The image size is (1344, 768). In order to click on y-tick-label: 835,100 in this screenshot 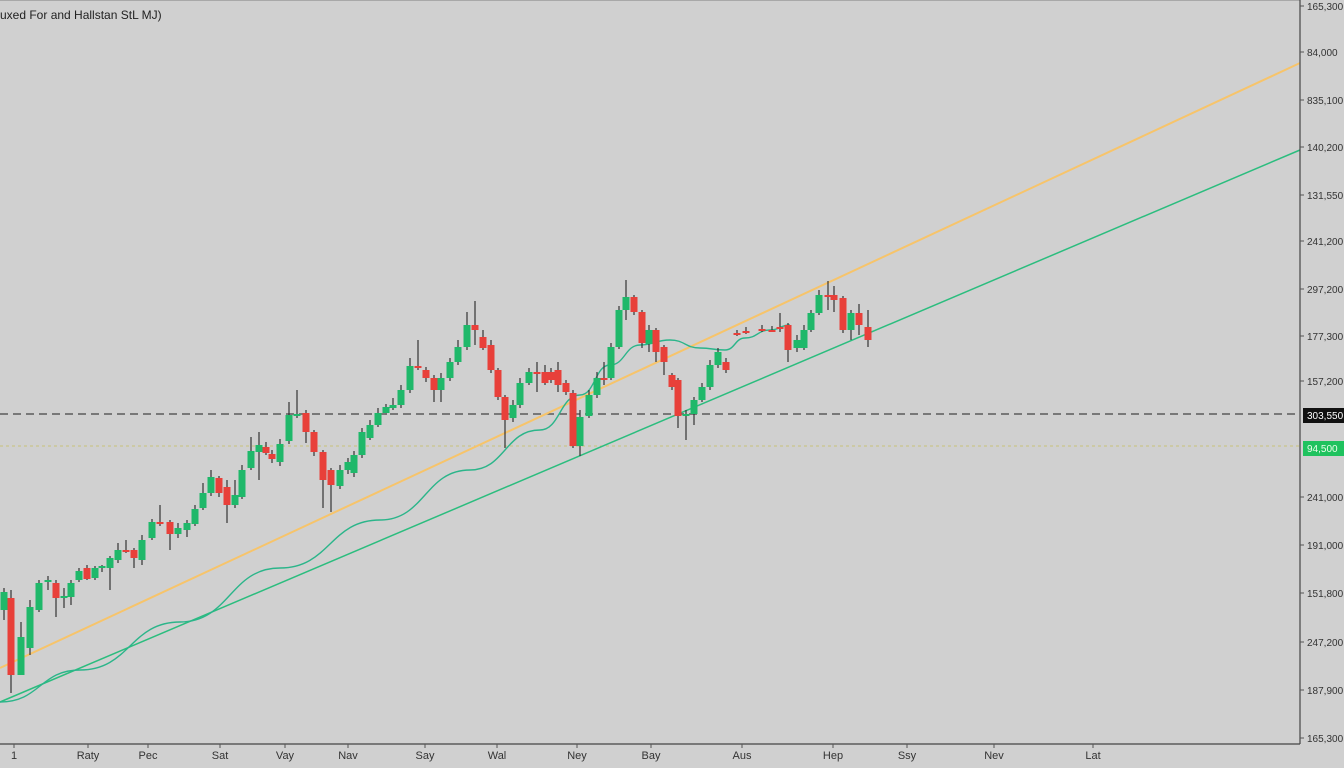, I will do `click(1325, 101)`.